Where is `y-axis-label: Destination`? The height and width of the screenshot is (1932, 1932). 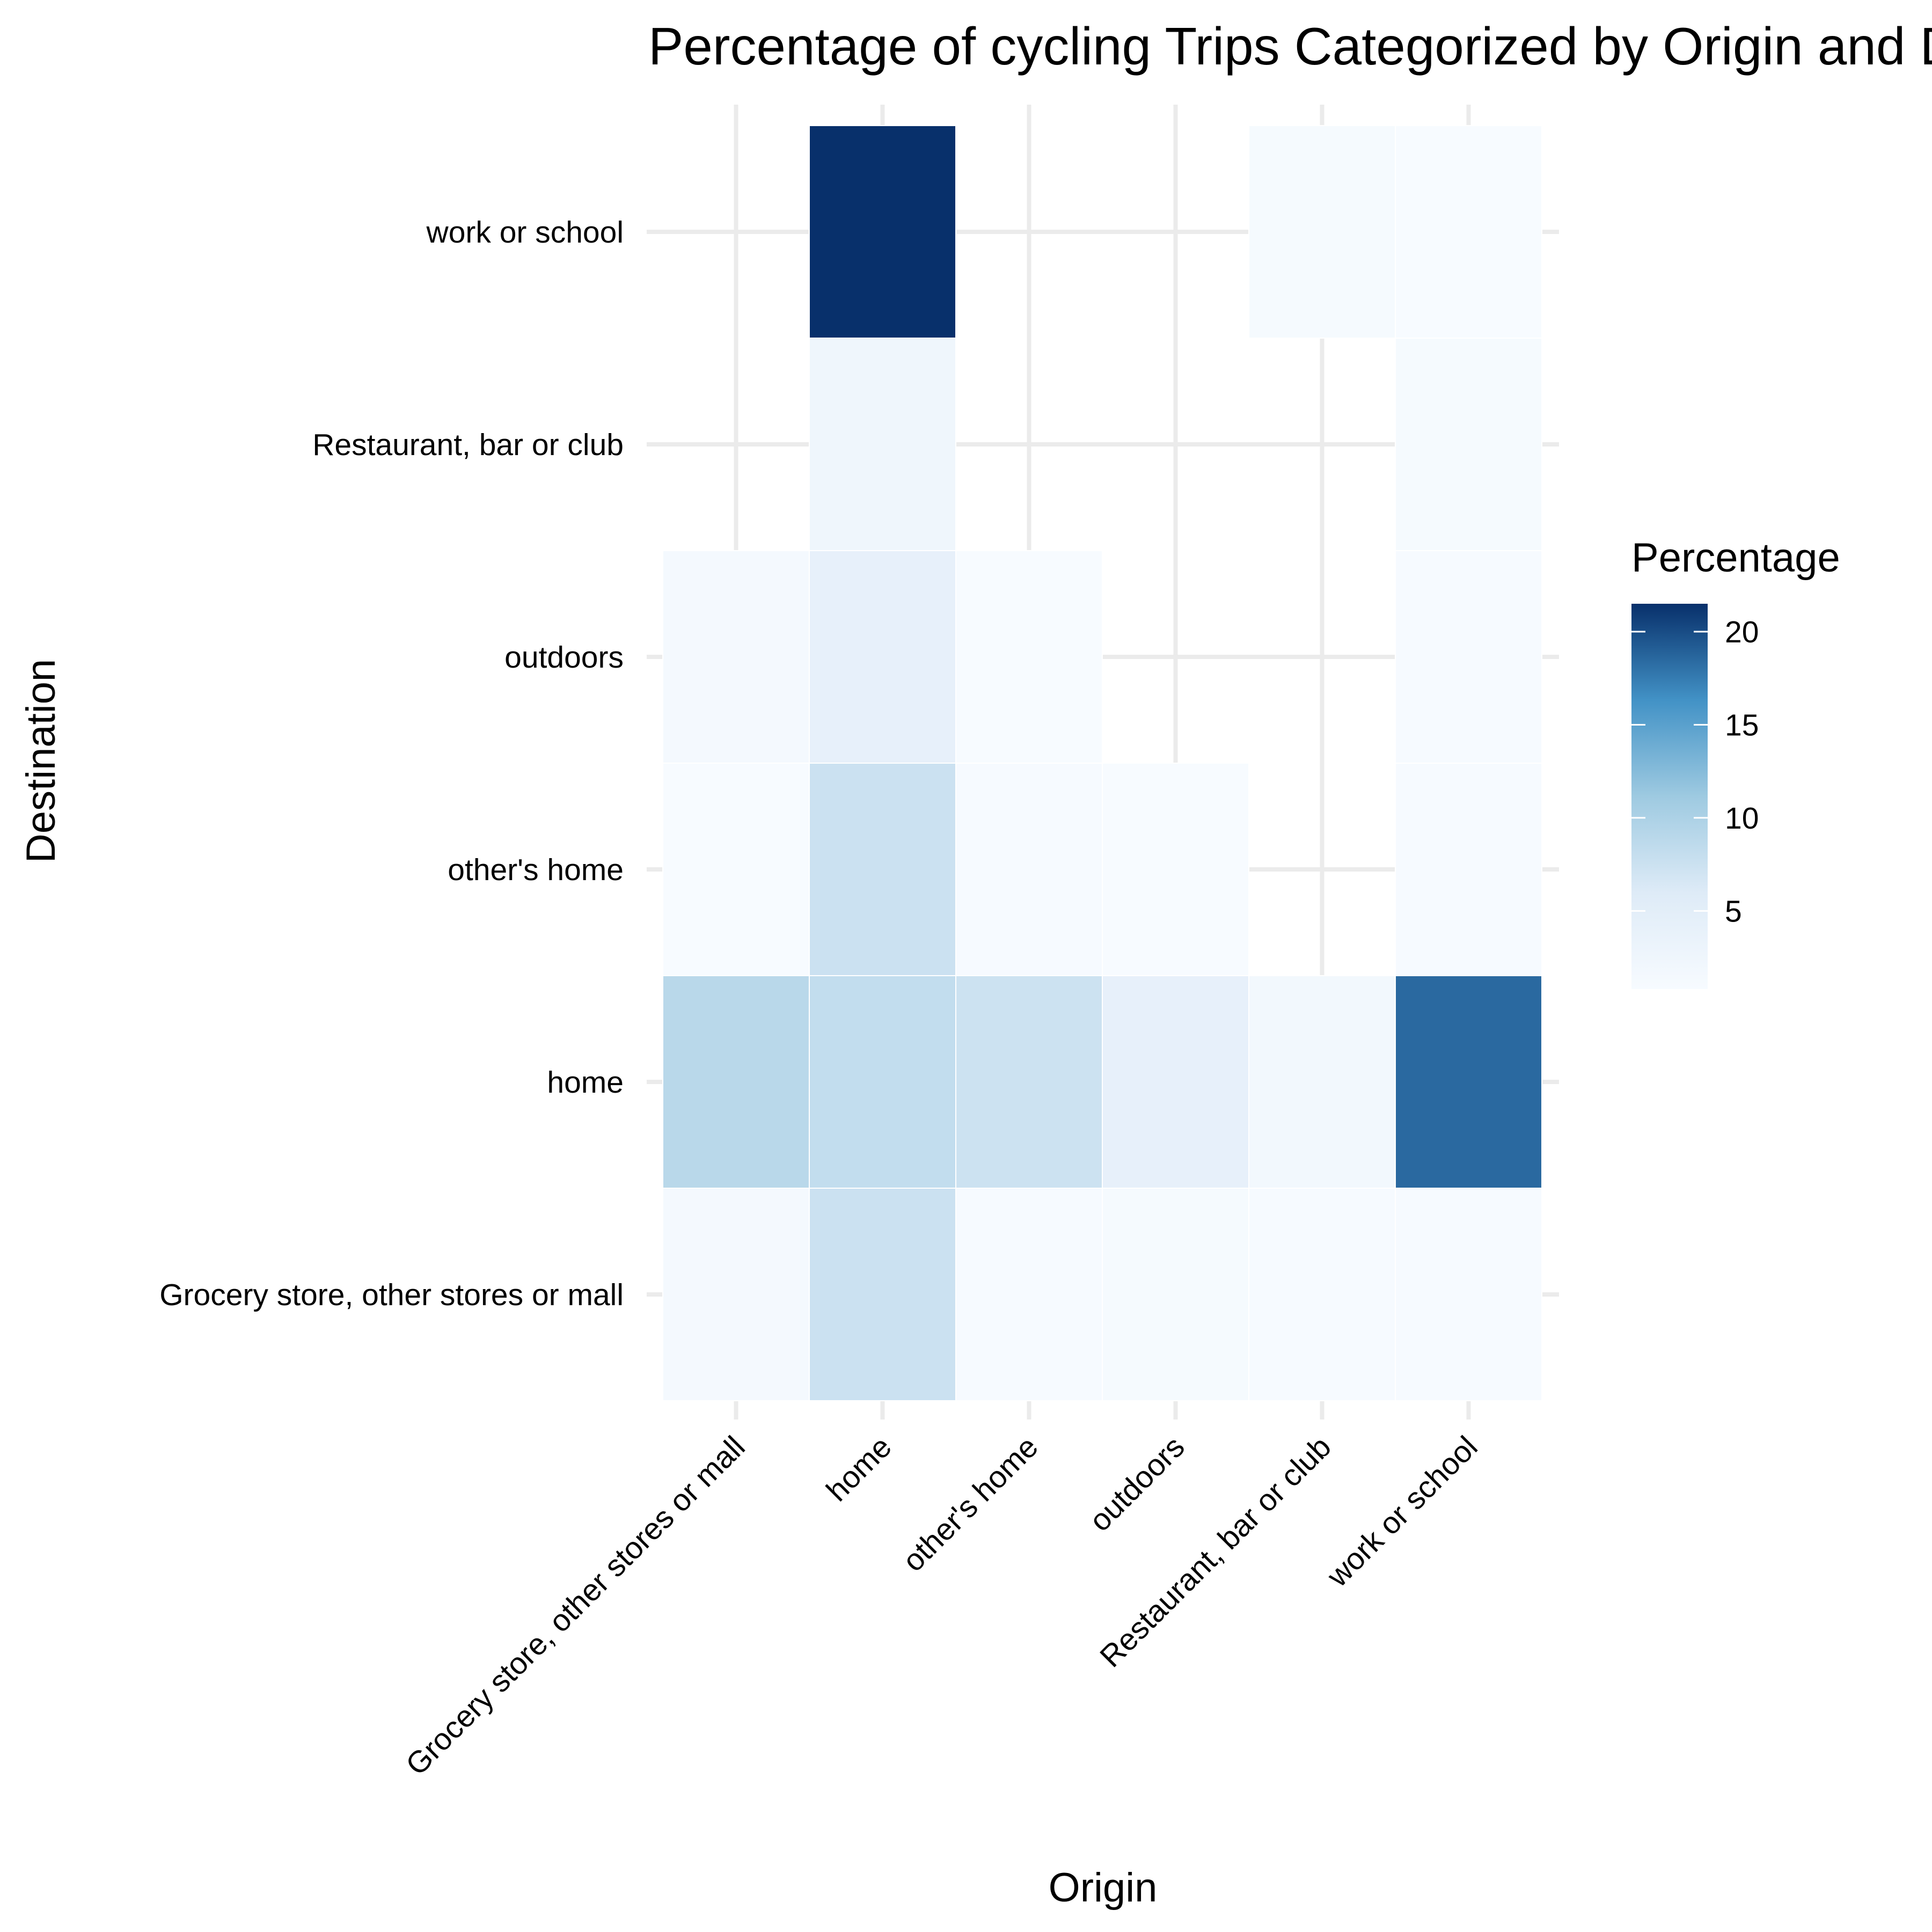
y-axis-label: Destination is located at coordinates (41, 761).